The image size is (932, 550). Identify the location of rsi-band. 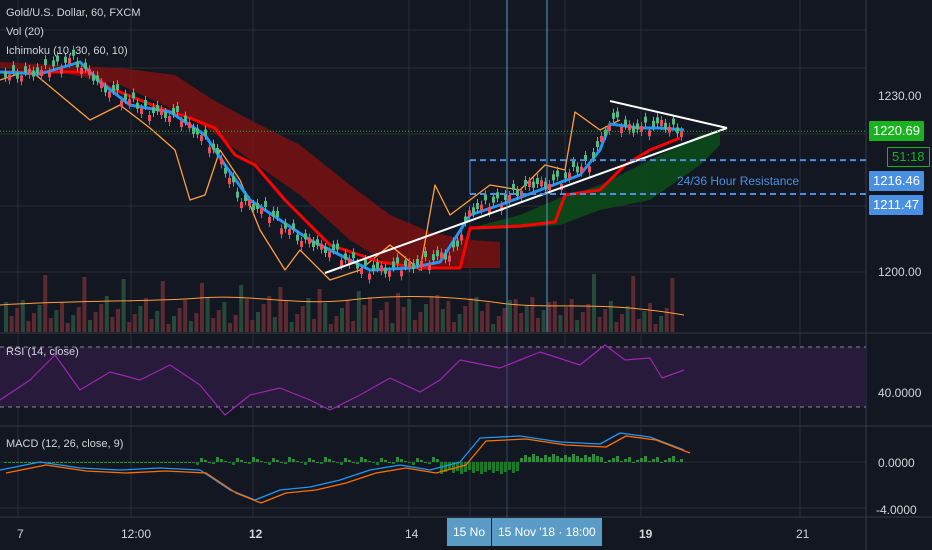
(433, 377).